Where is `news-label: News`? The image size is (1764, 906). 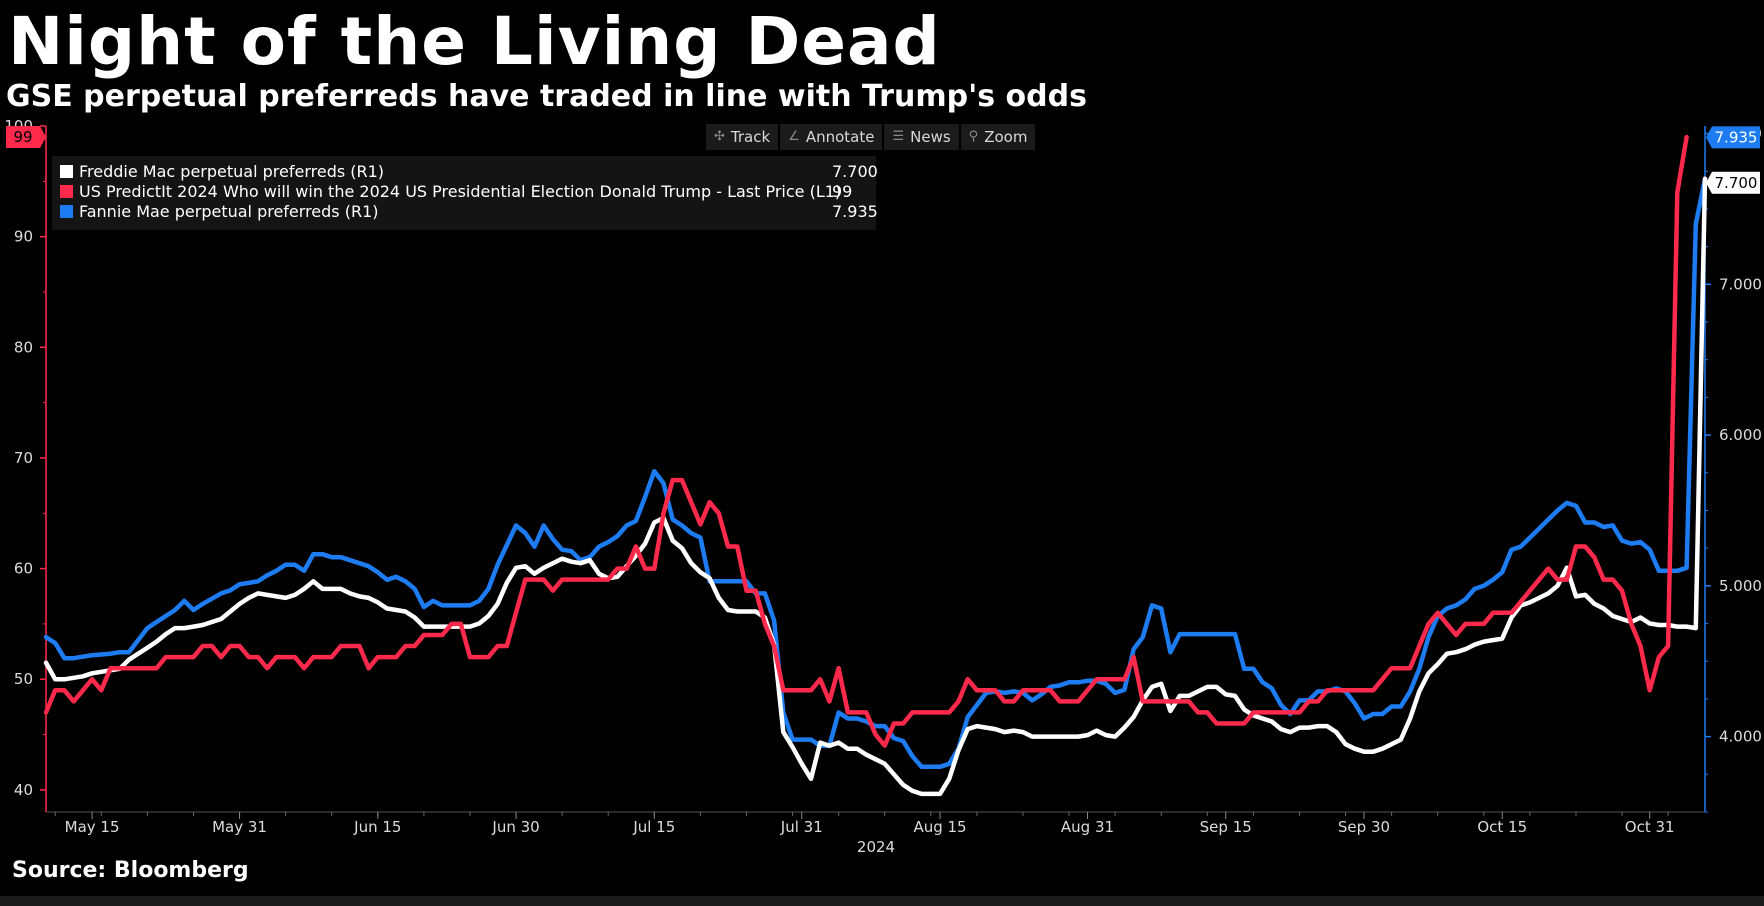 news-label: News is located at coordinates (930, 137).